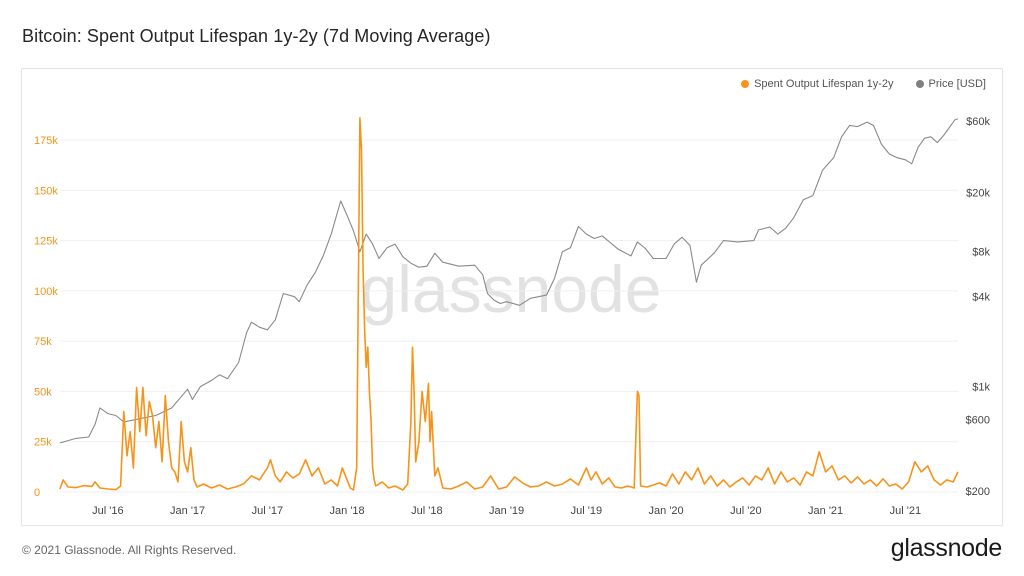 Image resolution: width=1024 pixels, height=576 pixels. I want to click on x-tick-label: Jan '21, so click(825, 511).